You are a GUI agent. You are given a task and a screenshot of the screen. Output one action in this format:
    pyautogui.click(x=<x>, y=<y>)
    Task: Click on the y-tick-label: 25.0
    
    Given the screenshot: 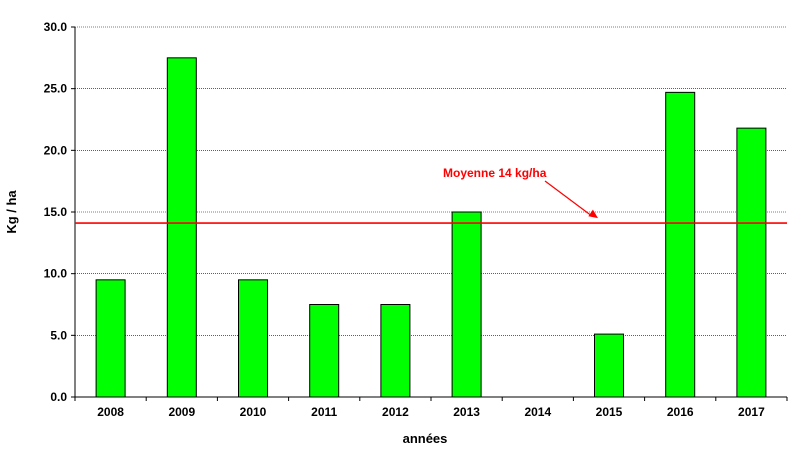 What is the action you would take?
    pyautogui.click(x=56, y=89)
    